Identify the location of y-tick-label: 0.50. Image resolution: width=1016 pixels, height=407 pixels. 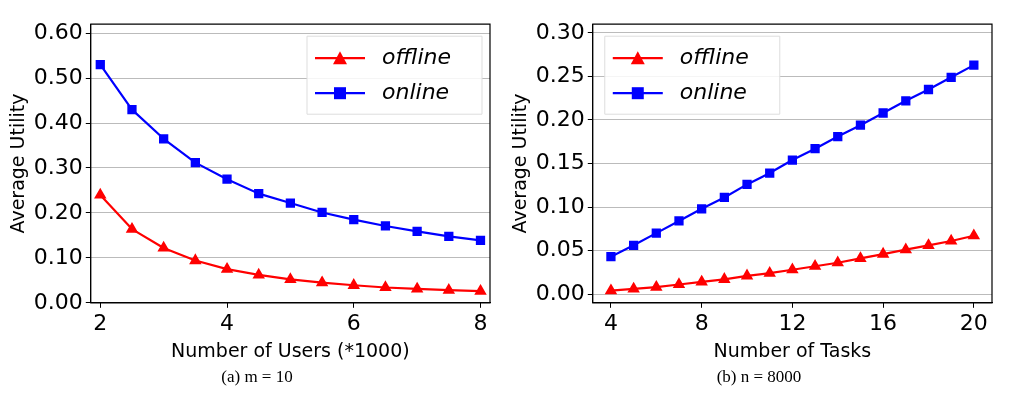
(58, 76).